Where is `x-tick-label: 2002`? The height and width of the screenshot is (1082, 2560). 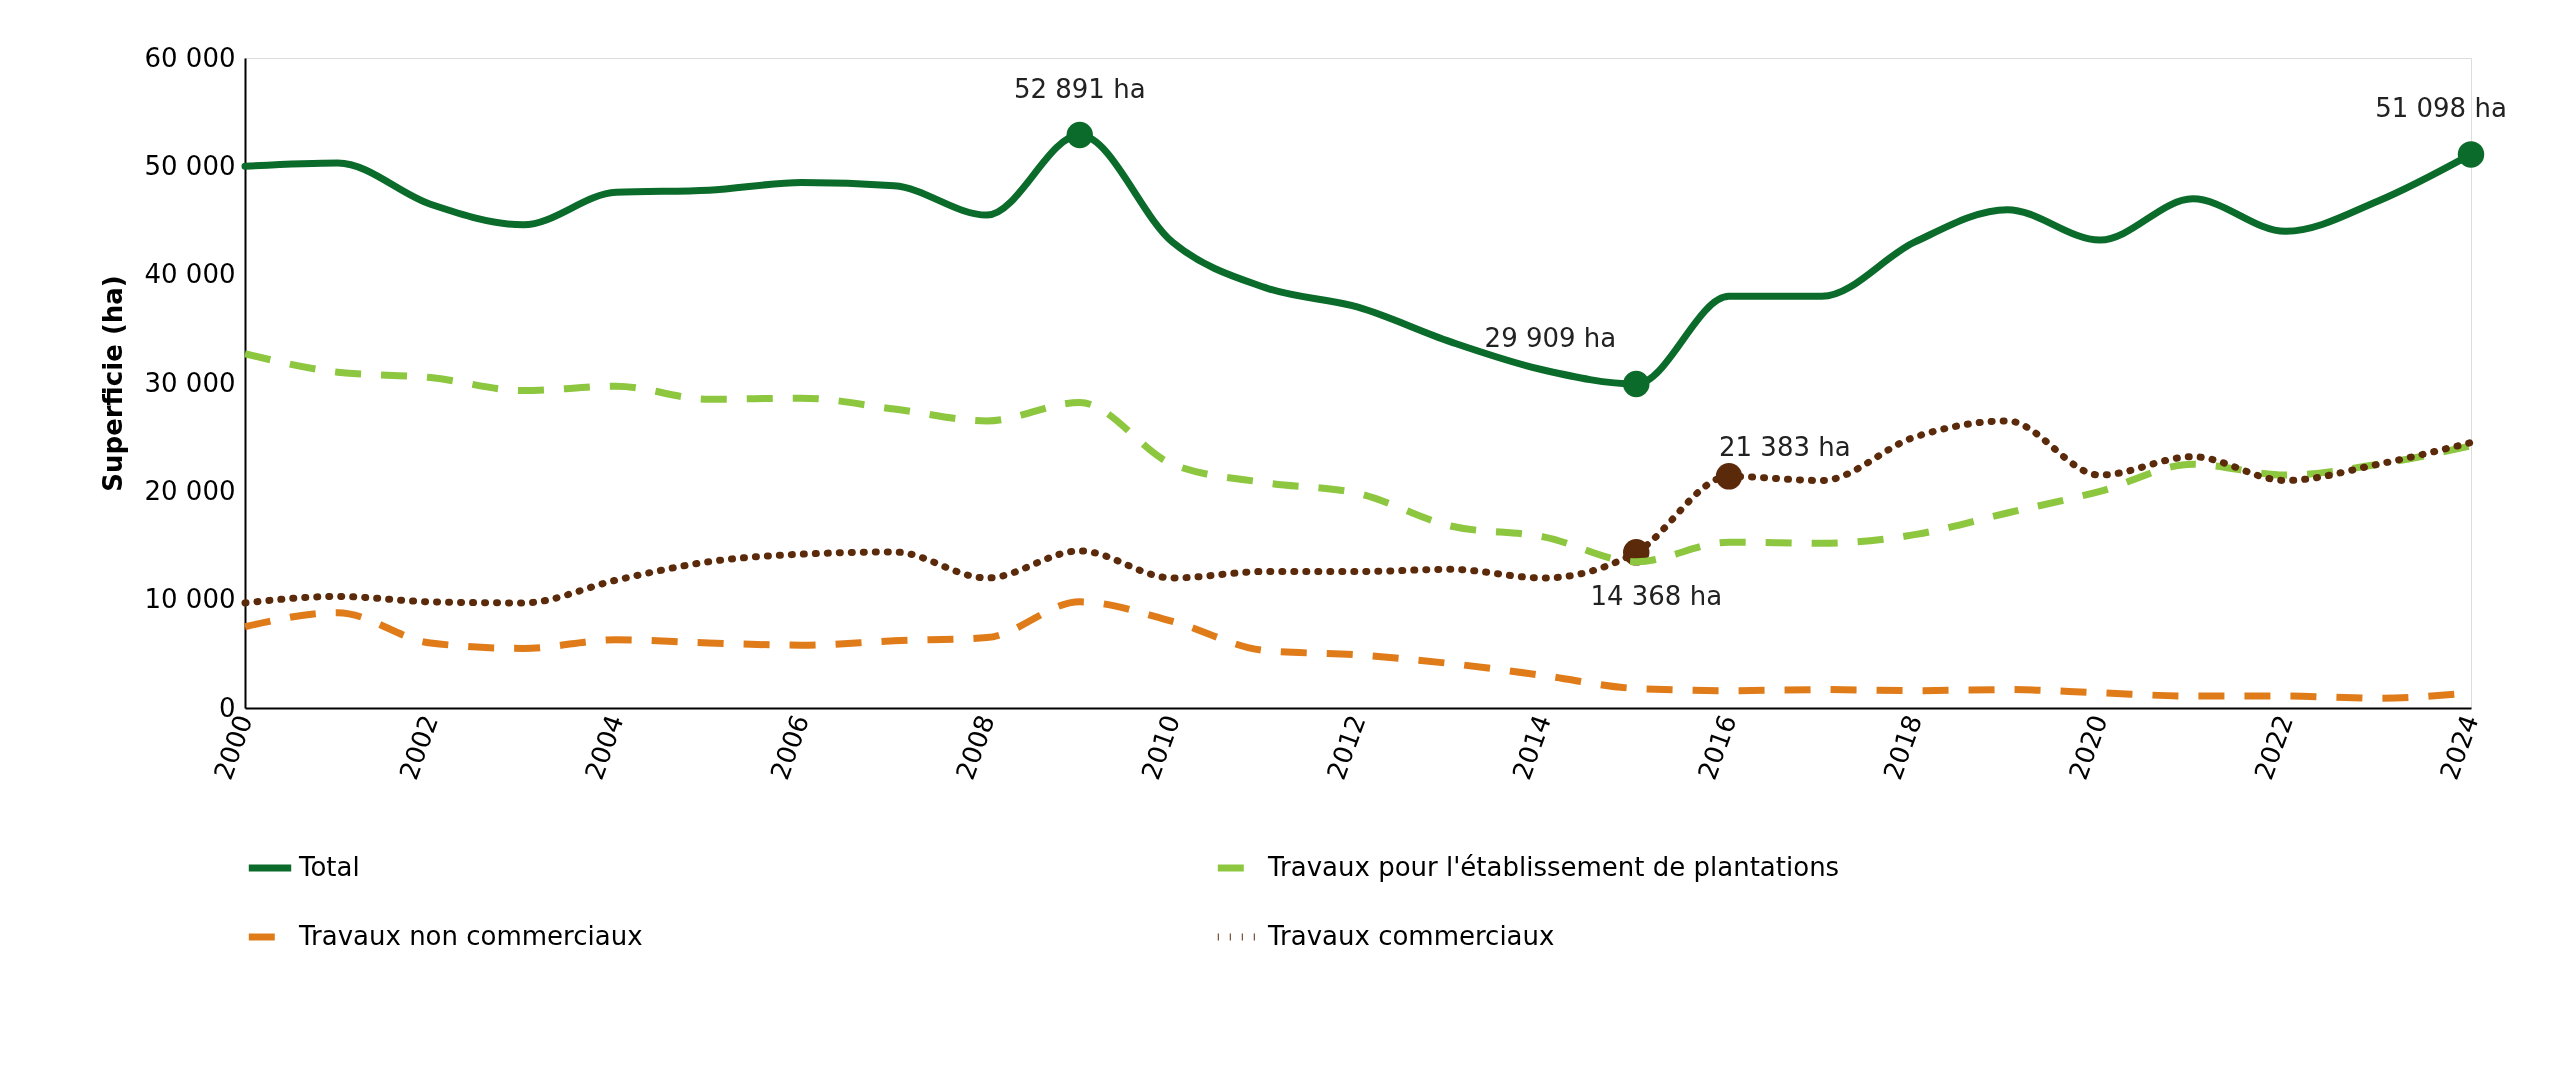 x-tick-label: 2002 is located at coordinates (419, 747).